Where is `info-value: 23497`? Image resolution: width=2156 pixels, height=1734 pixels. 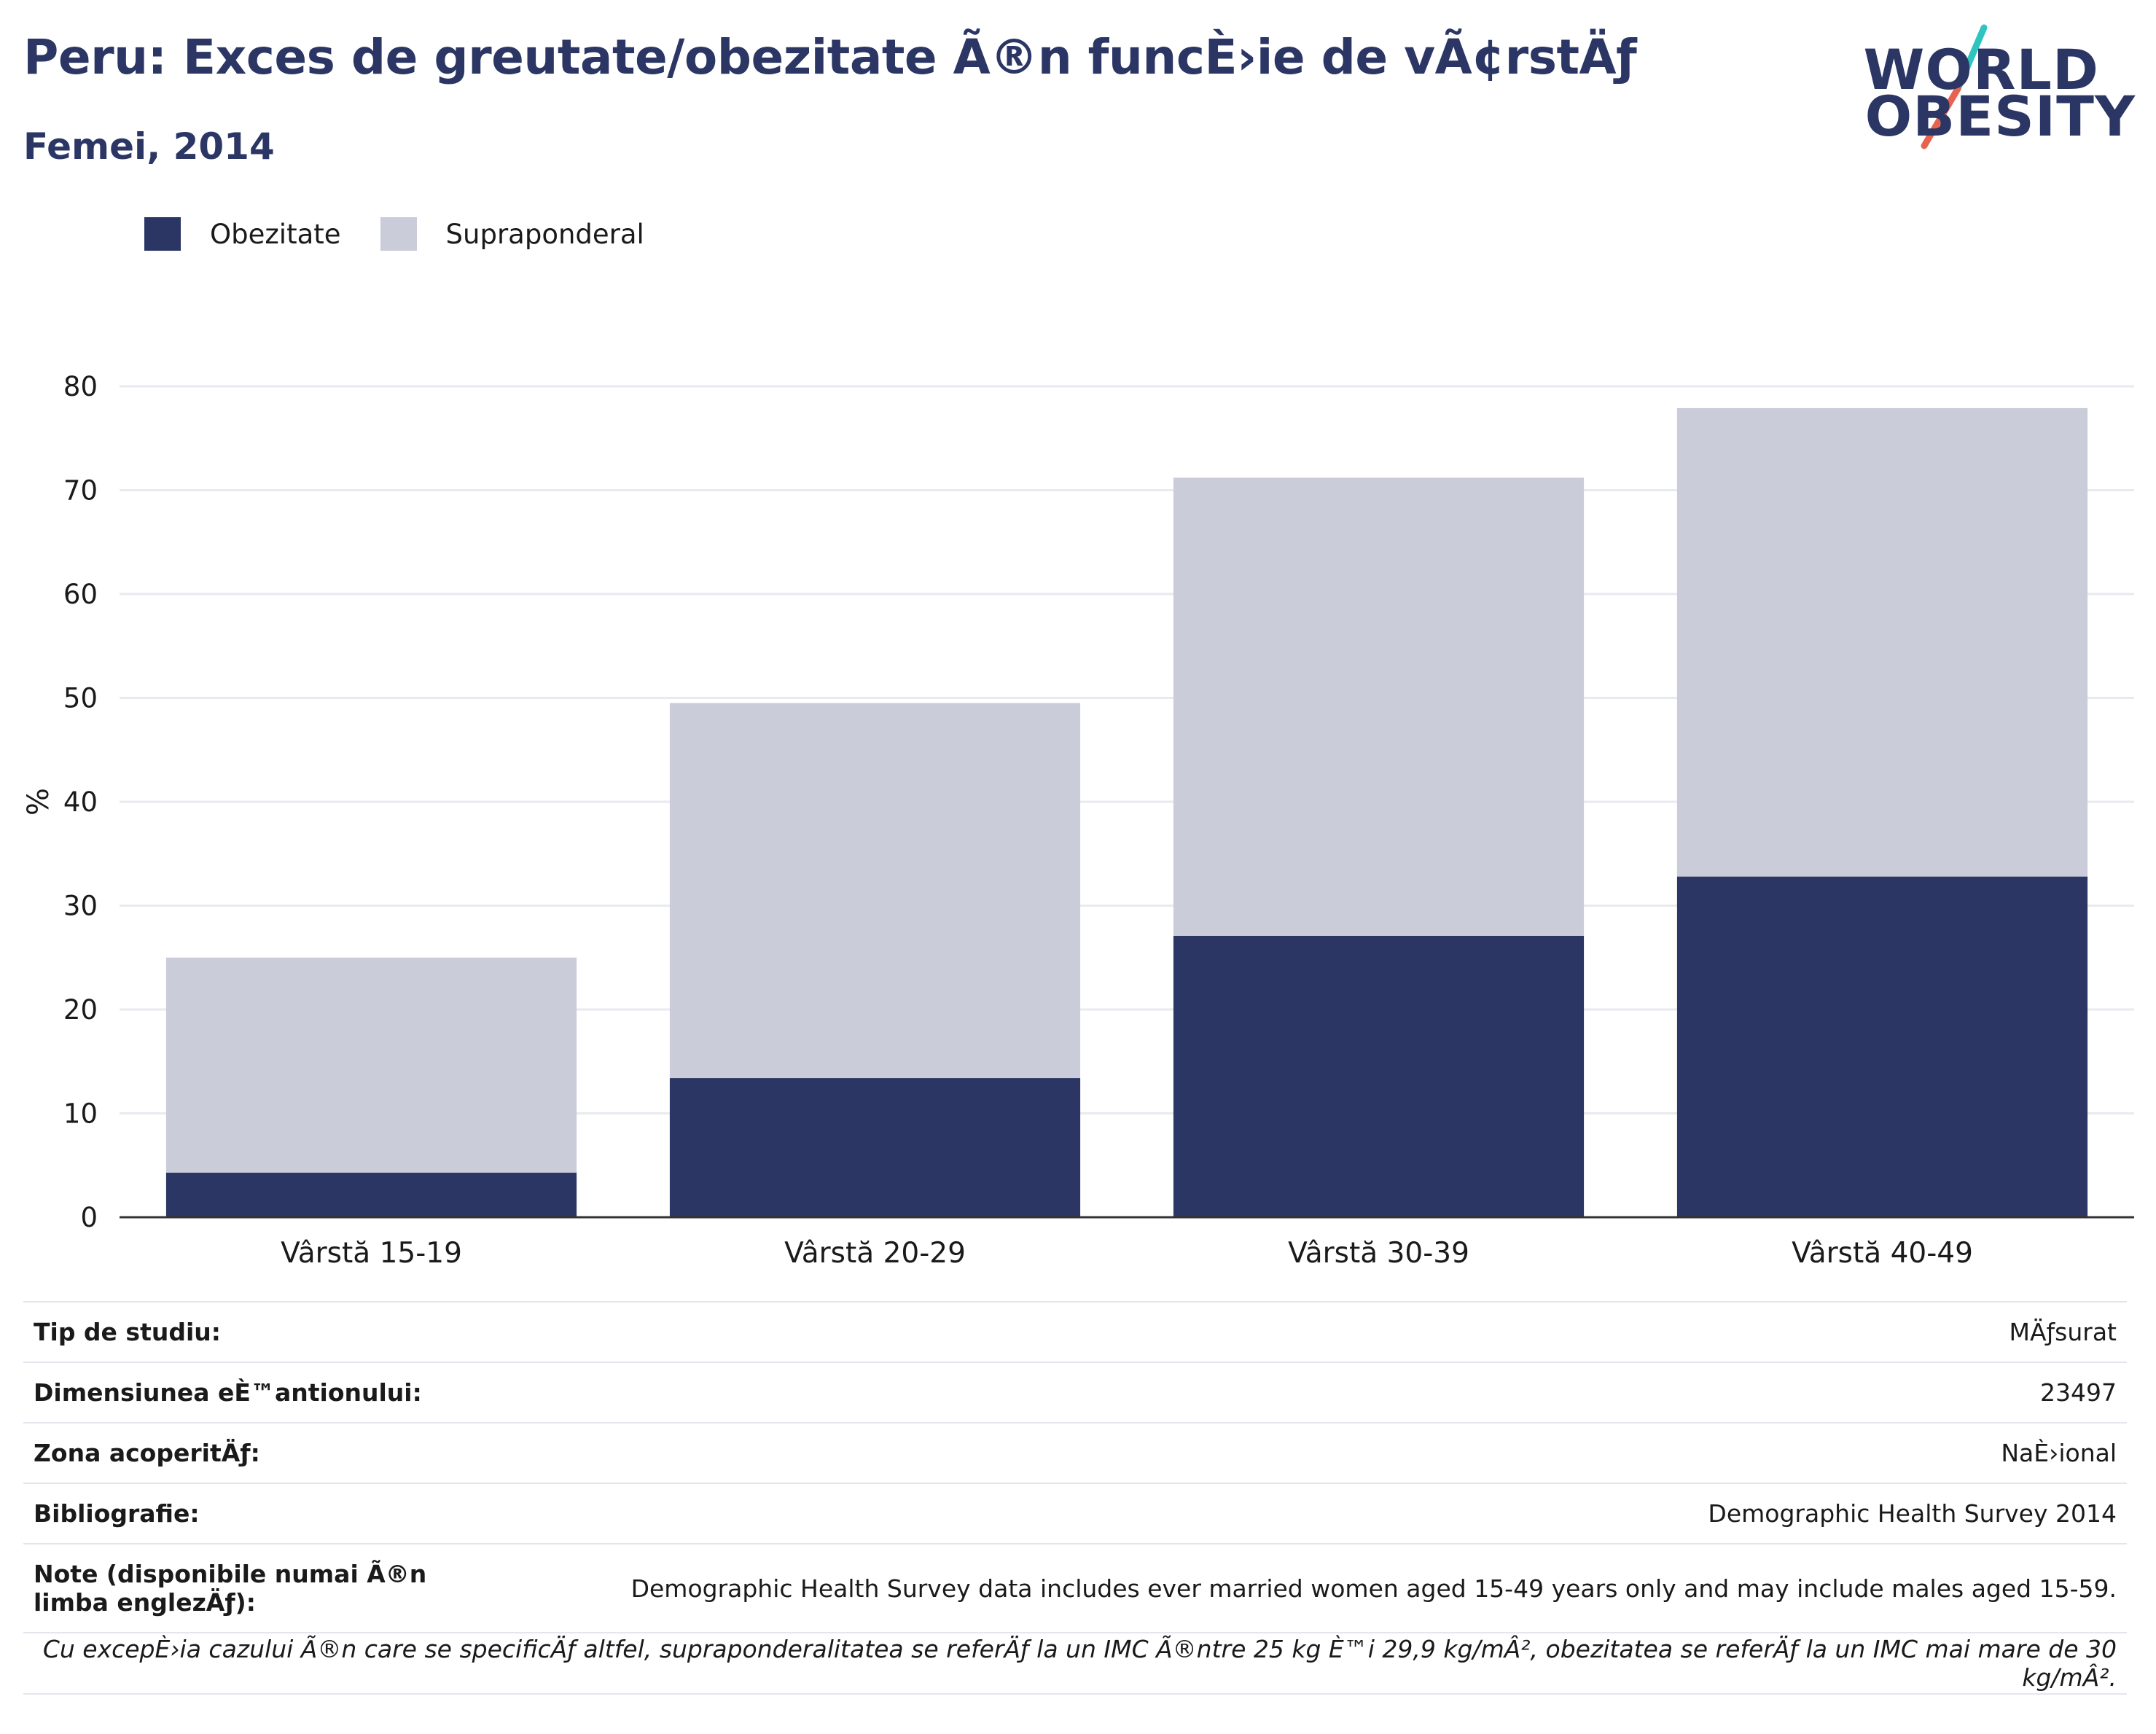 info-value: 23497 is located at coordinates (1319, 1393).